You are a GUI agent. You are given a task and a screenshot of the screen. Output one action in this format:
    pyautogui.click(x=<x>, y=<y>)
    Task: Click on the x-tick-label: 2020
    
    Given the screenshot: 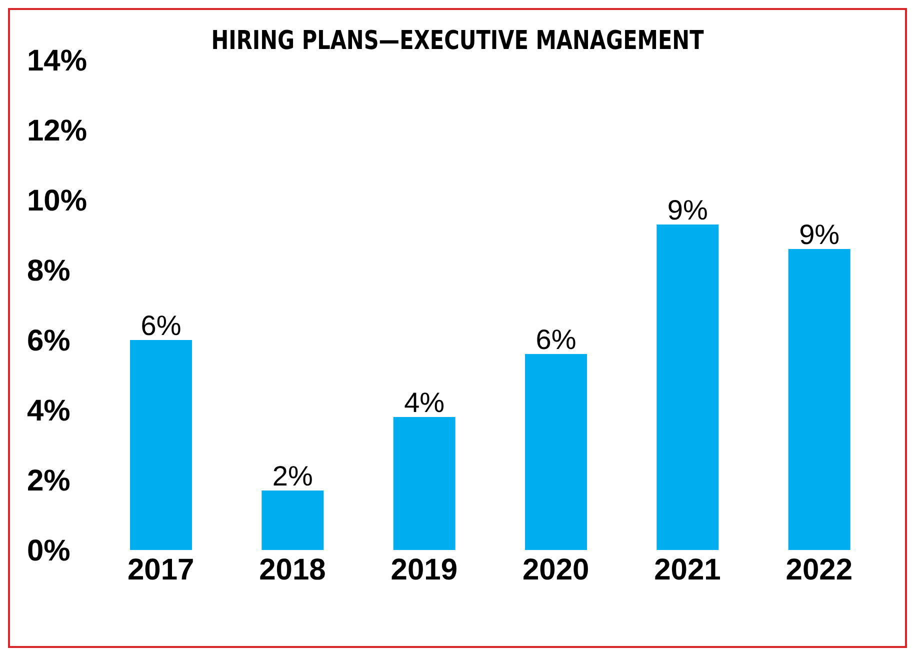 What is the action you would take?
    pyautogui.click(x=556, y=569)
    